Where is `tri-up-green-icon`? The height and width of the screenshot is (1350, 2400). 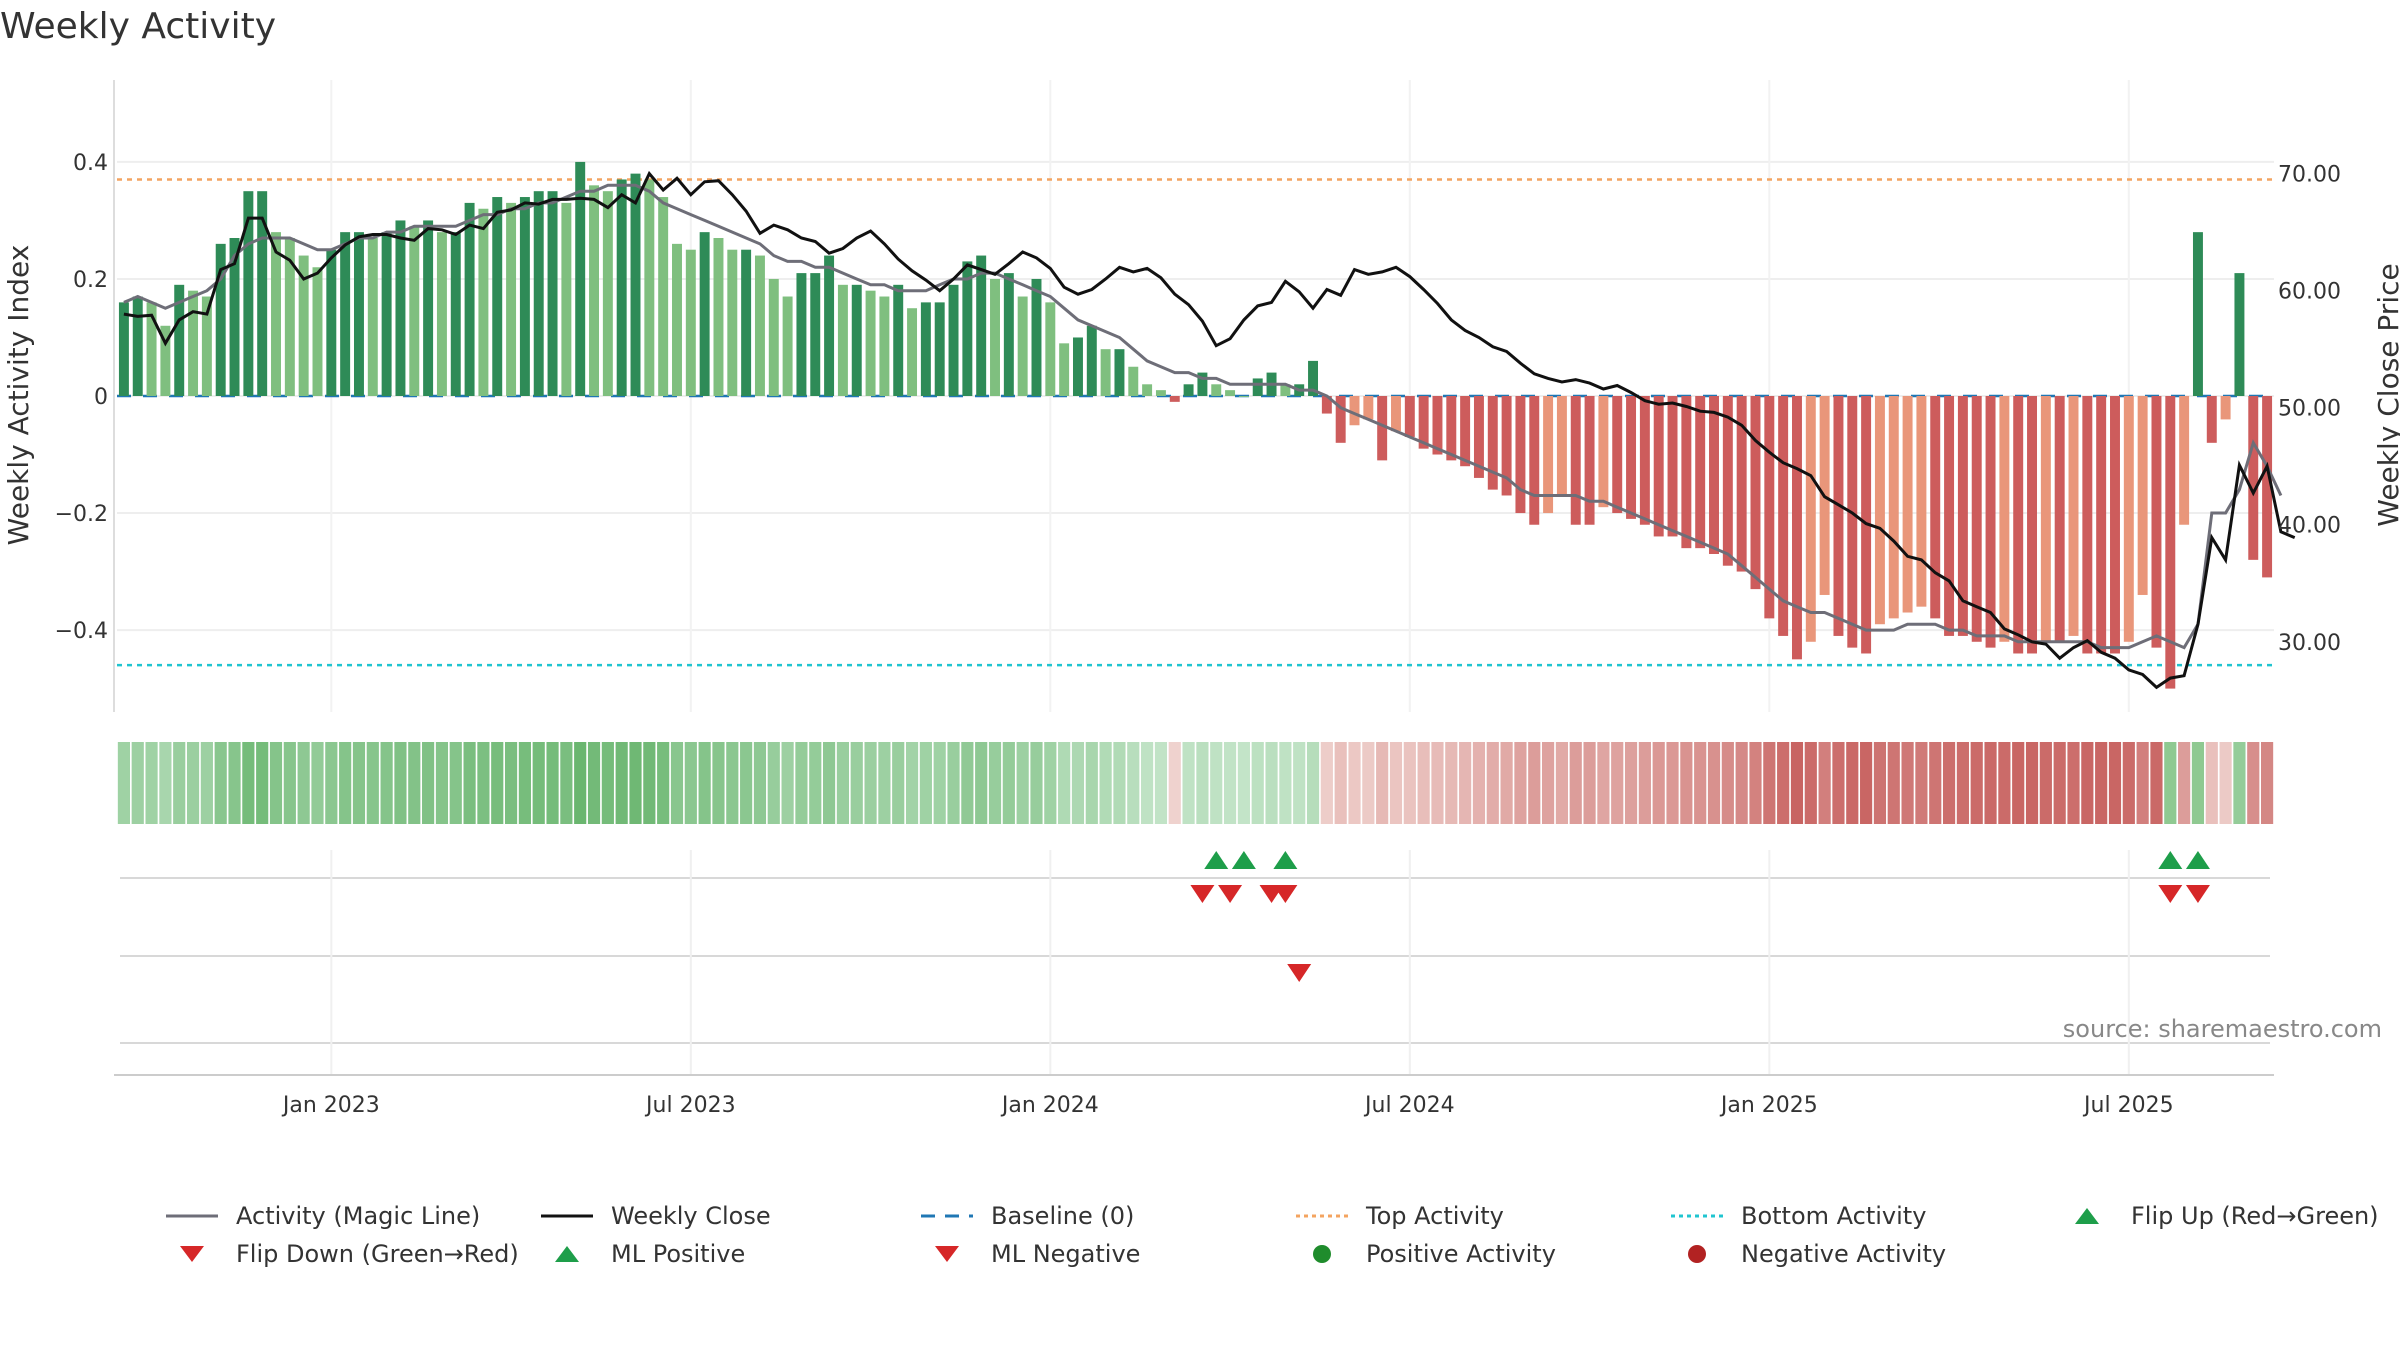 tri-up-green-icon is located at coordinates (2087, 1216).